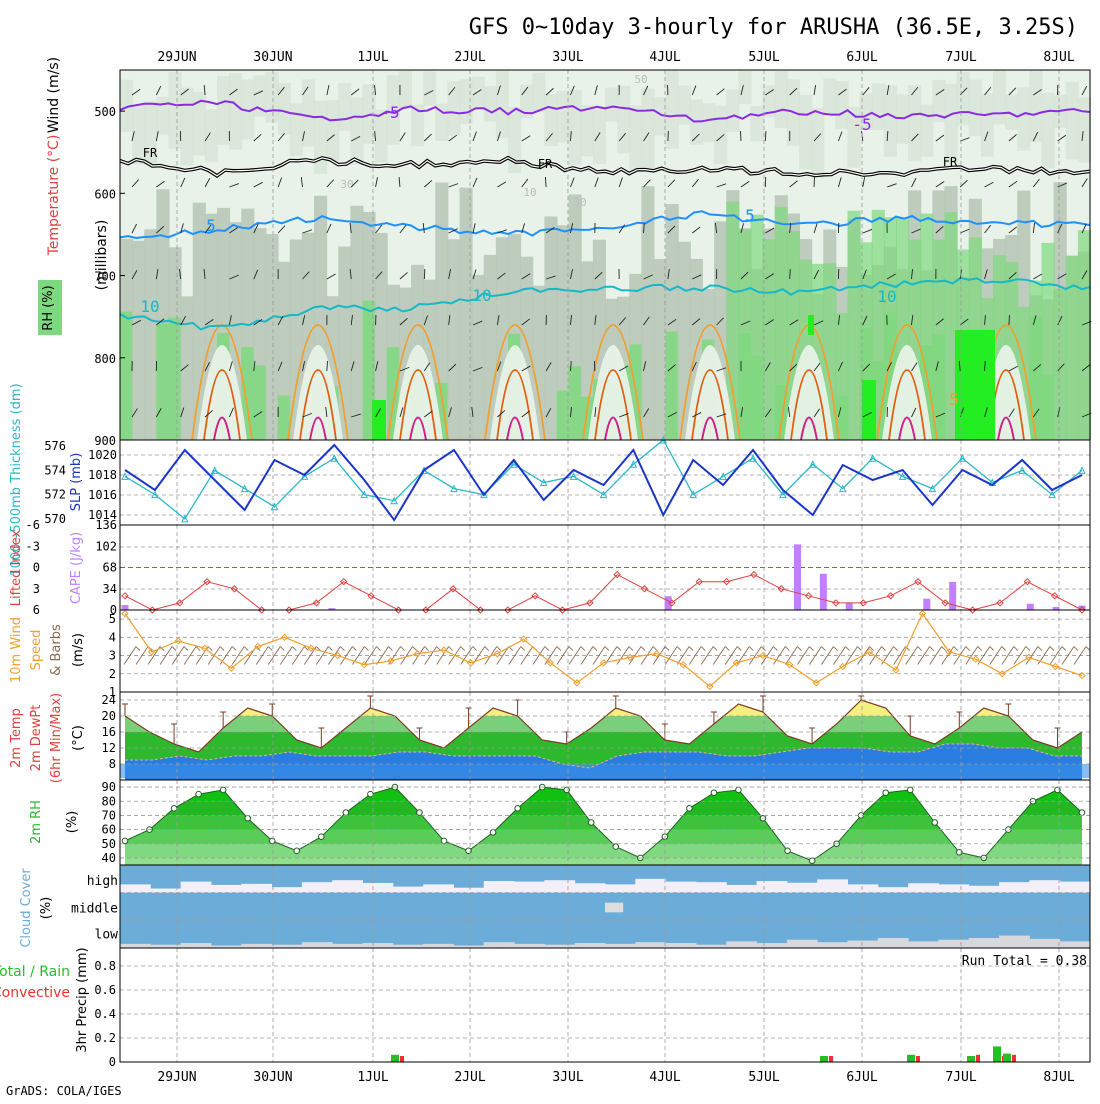 This screenshot has height=1104, width=1100. I want to click on contour-label: FR, so click(150, 153).